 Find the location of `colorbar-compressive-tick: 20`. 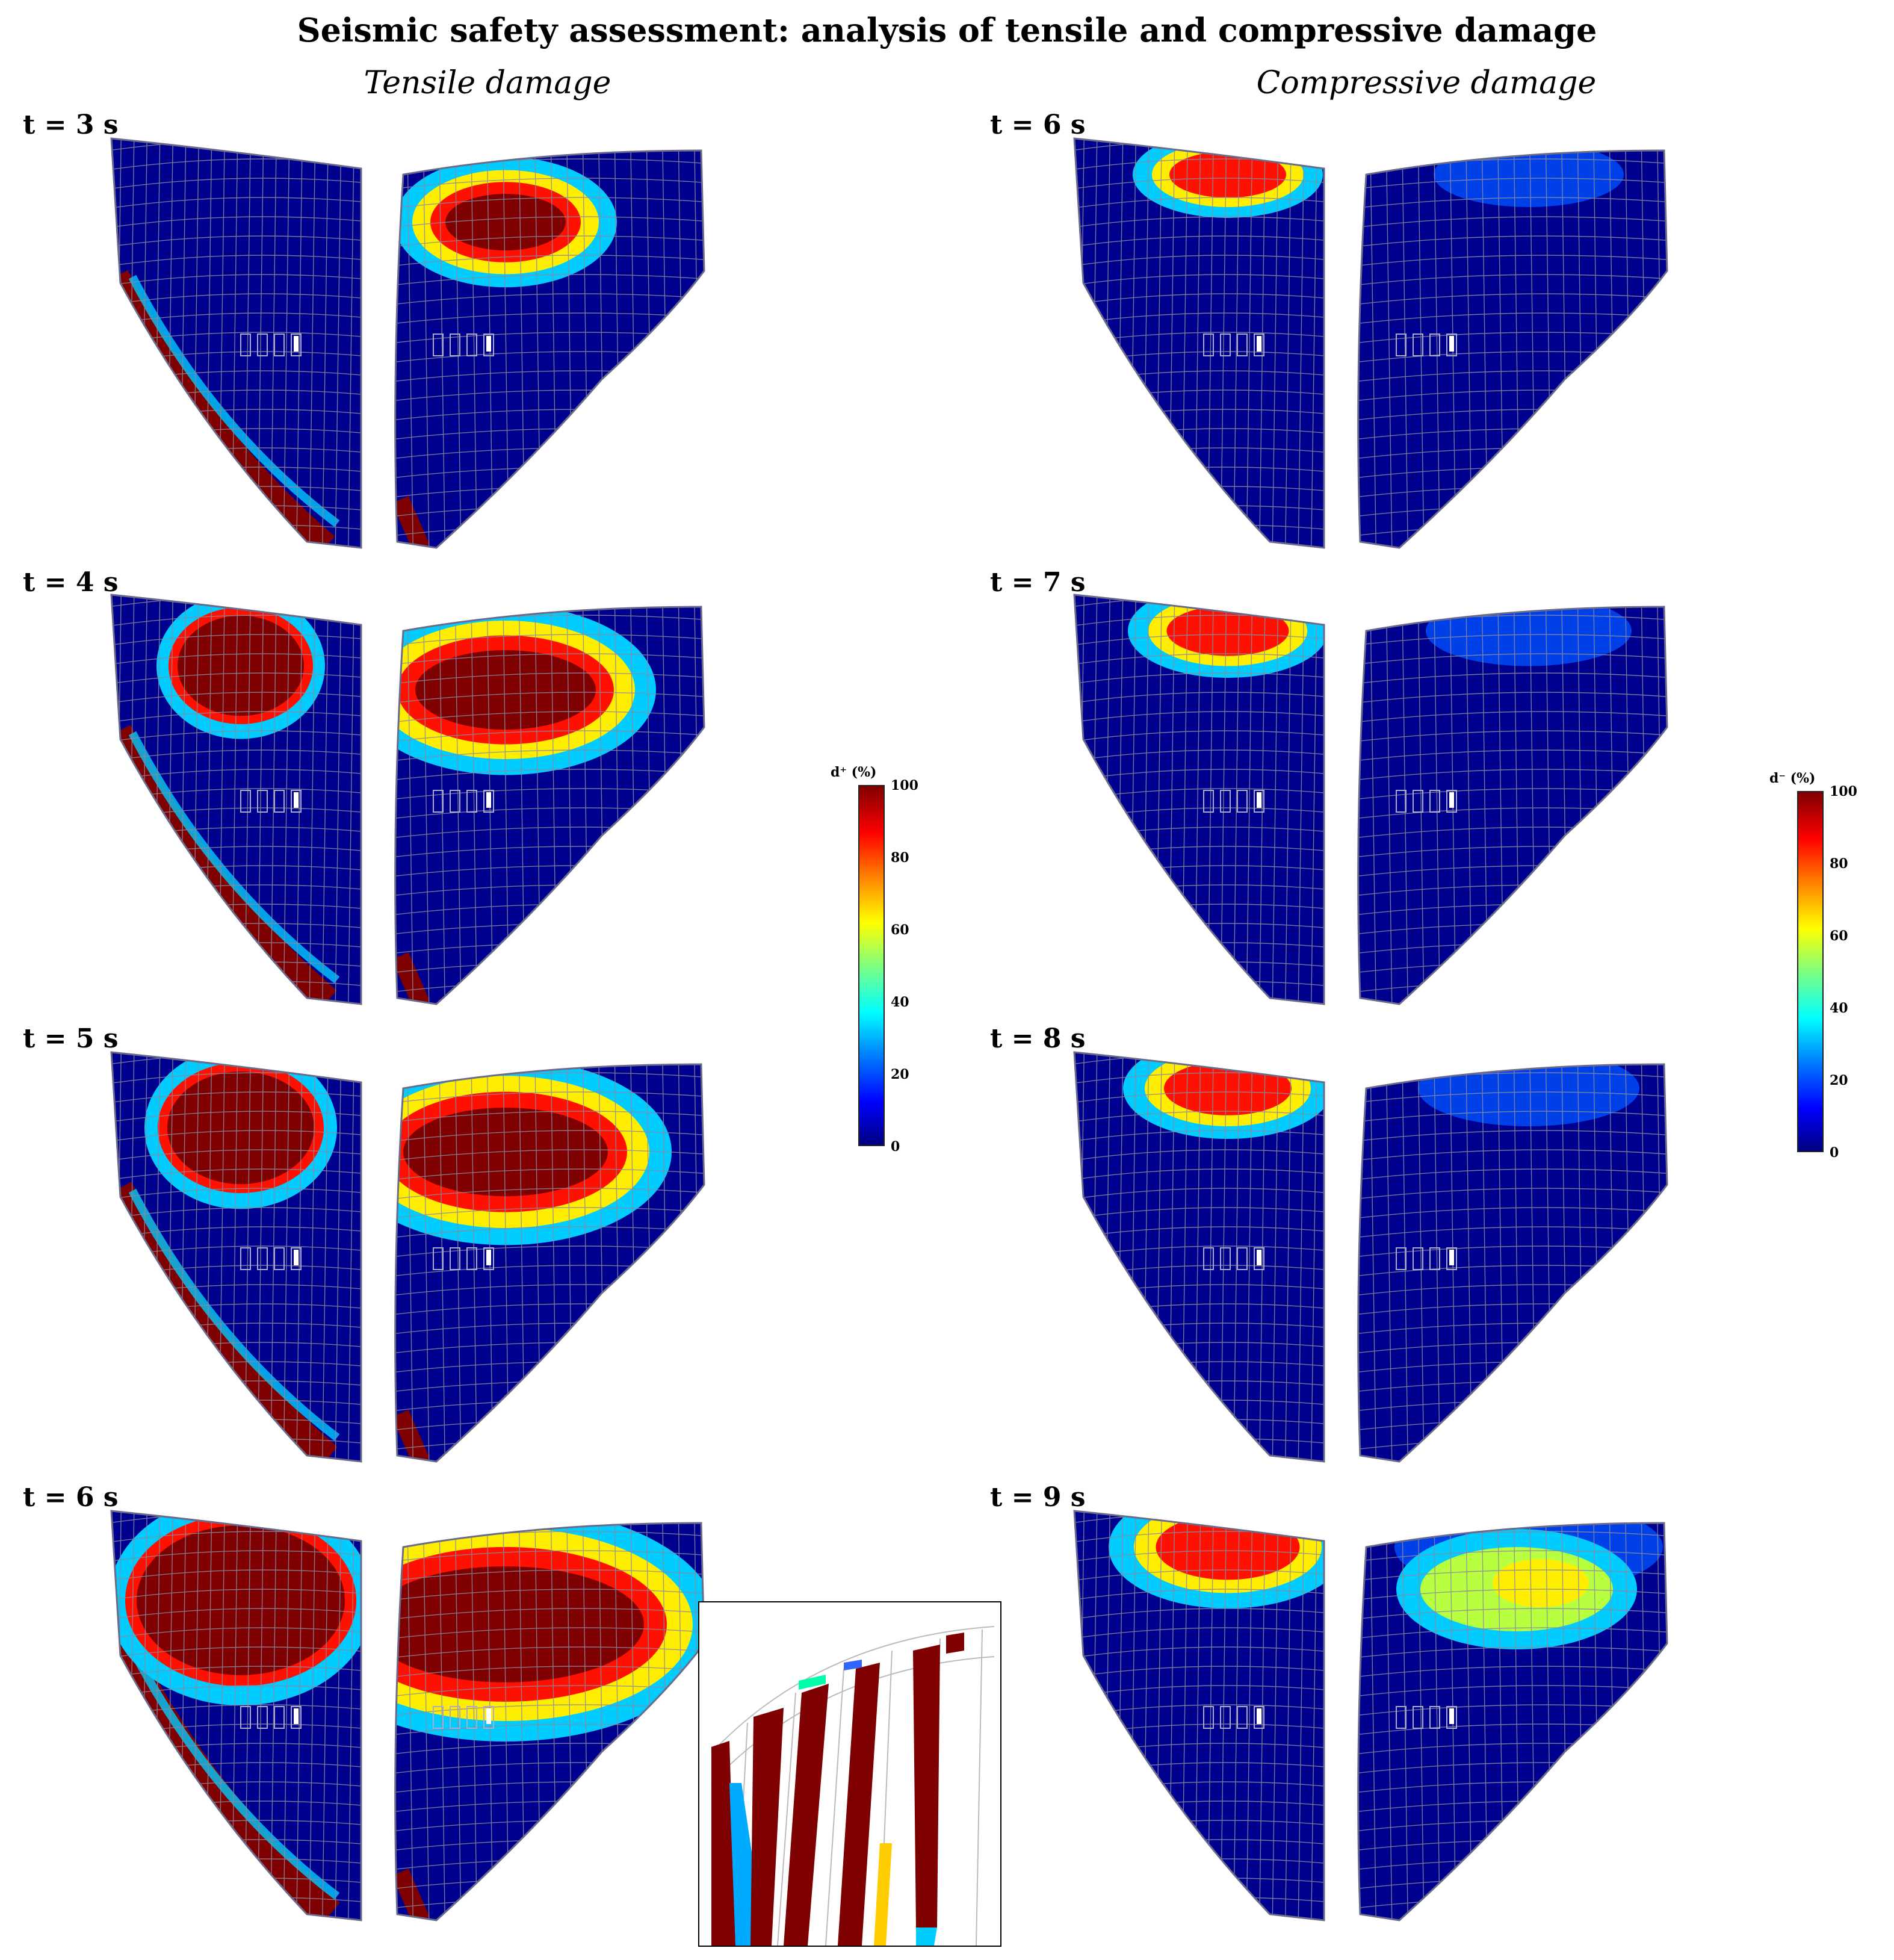

colorbar-compressive-tick: 20 is located at coordinates (1839, 1080).